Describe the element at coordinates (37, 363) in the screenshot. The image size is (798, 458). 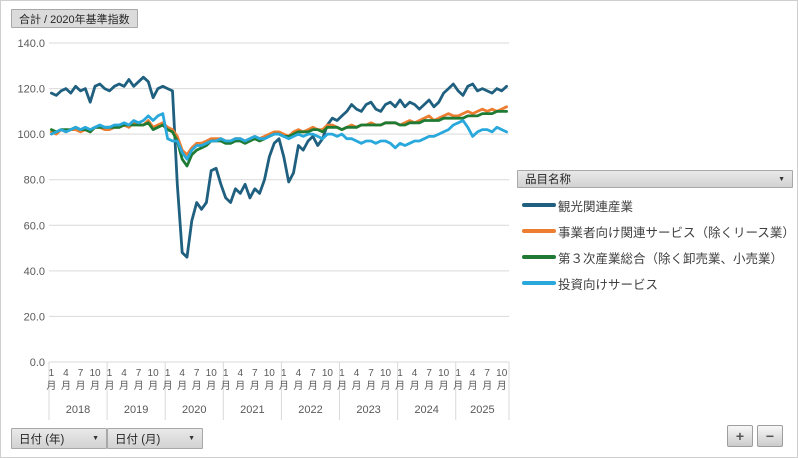
I see `y-axis-tick-label: 0.0` at that location.